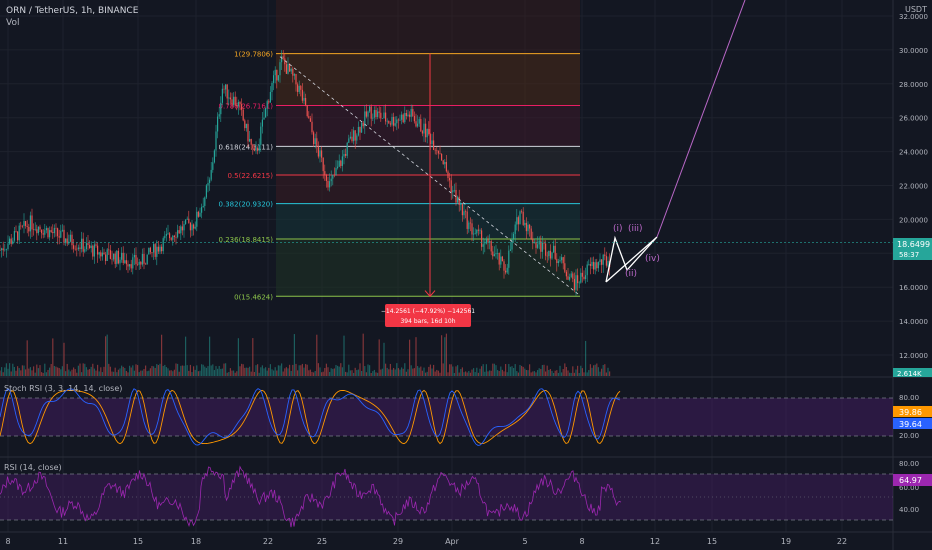  I want to click on rsi-pane, so click(446, 496).